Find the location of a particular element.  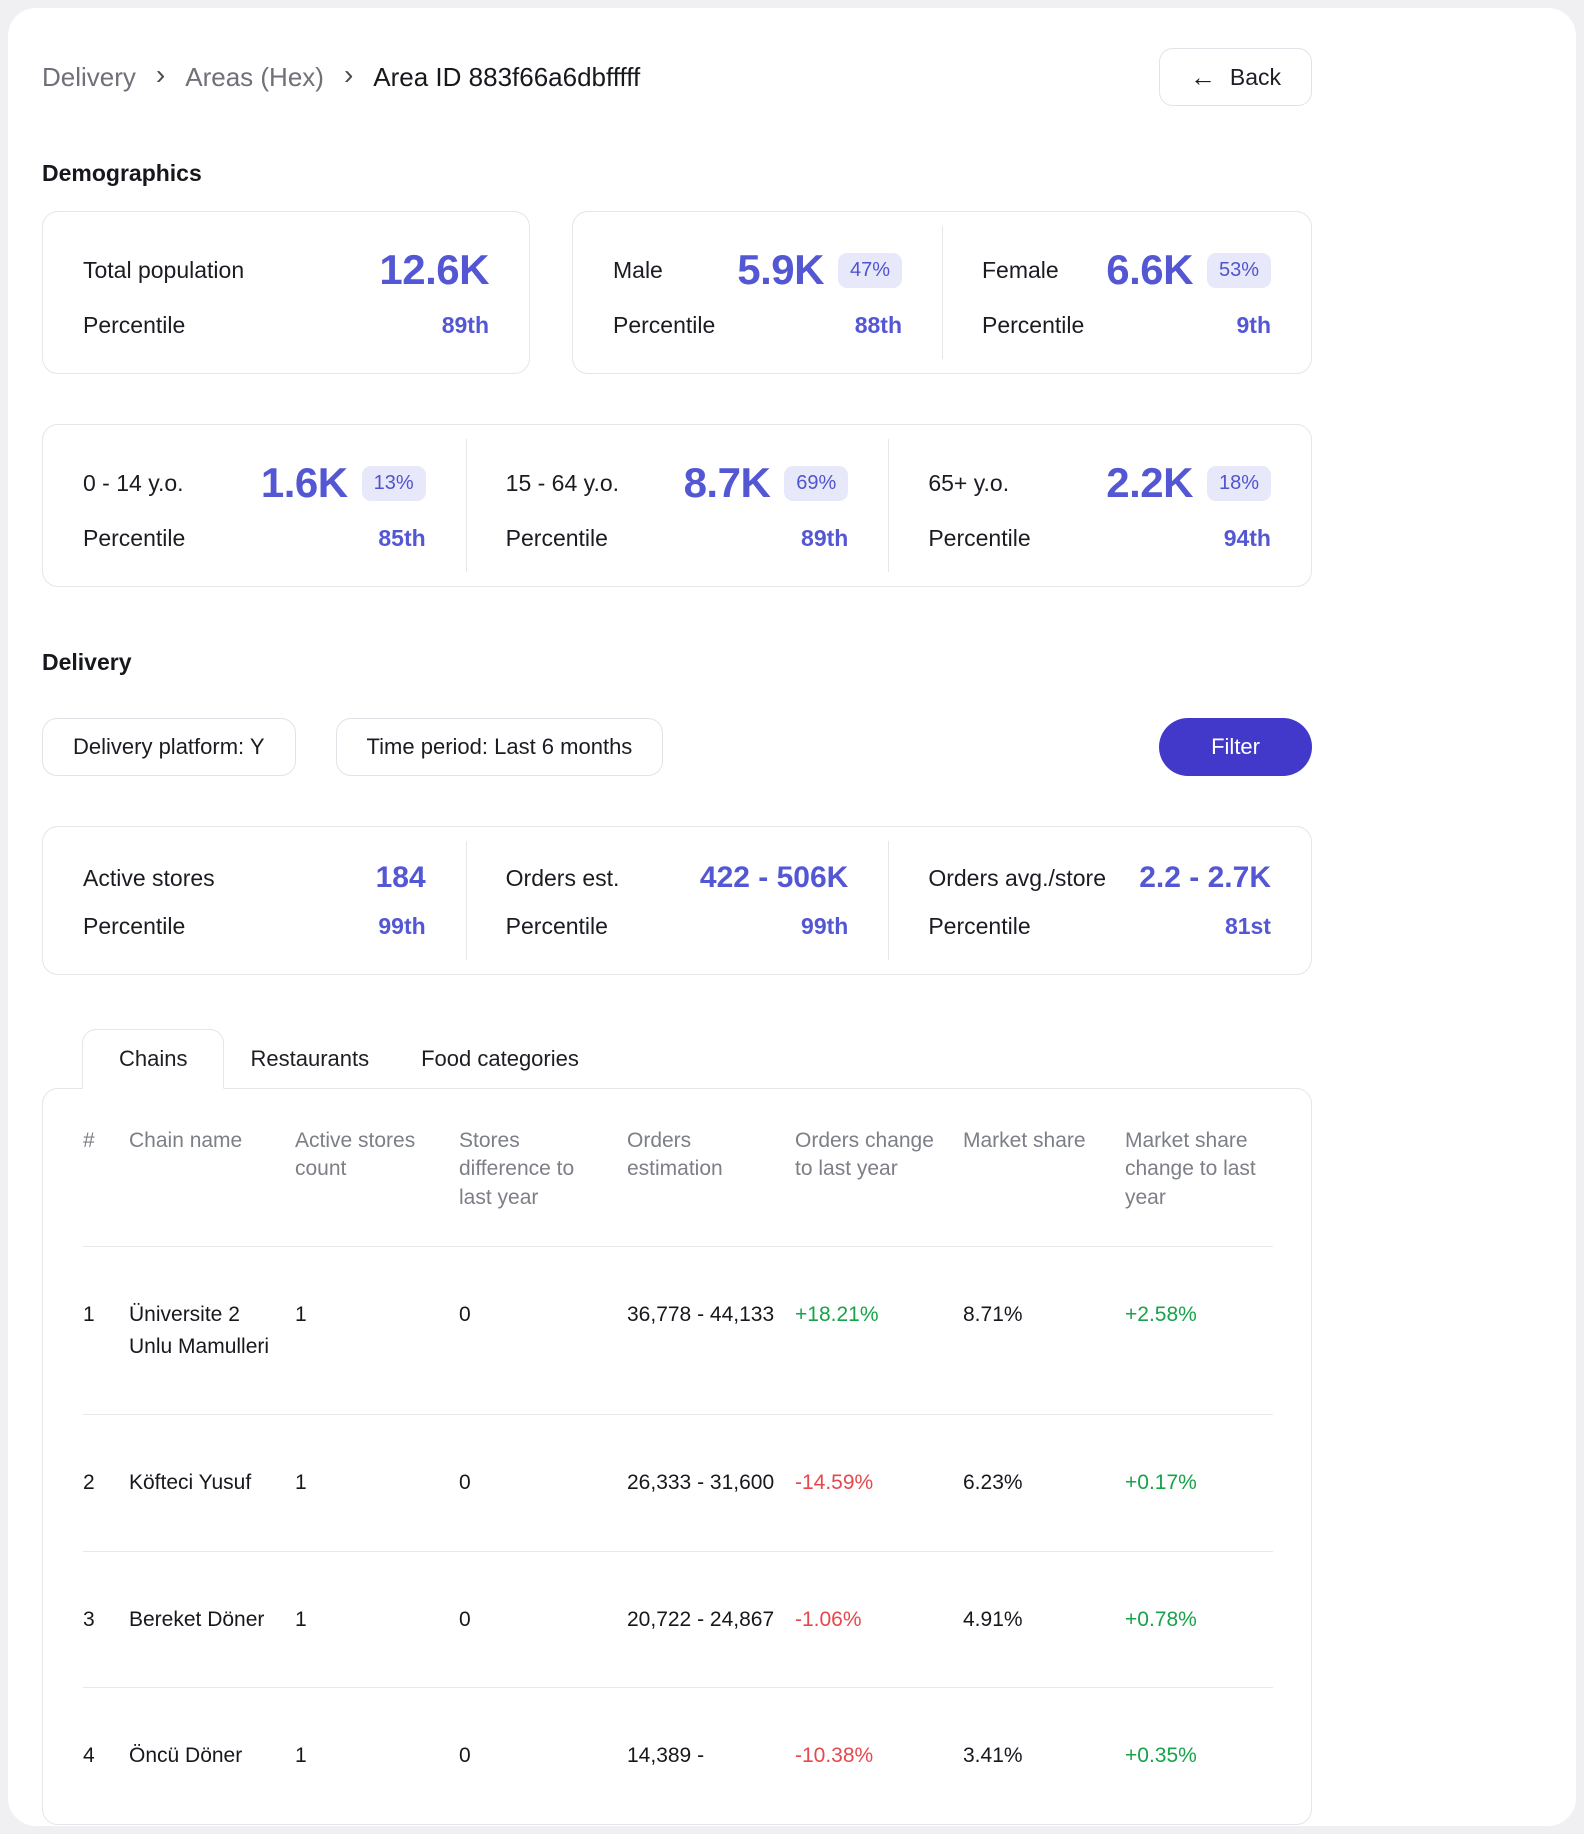

active-stores-label: Active stores is located at coordinates (149, 877).